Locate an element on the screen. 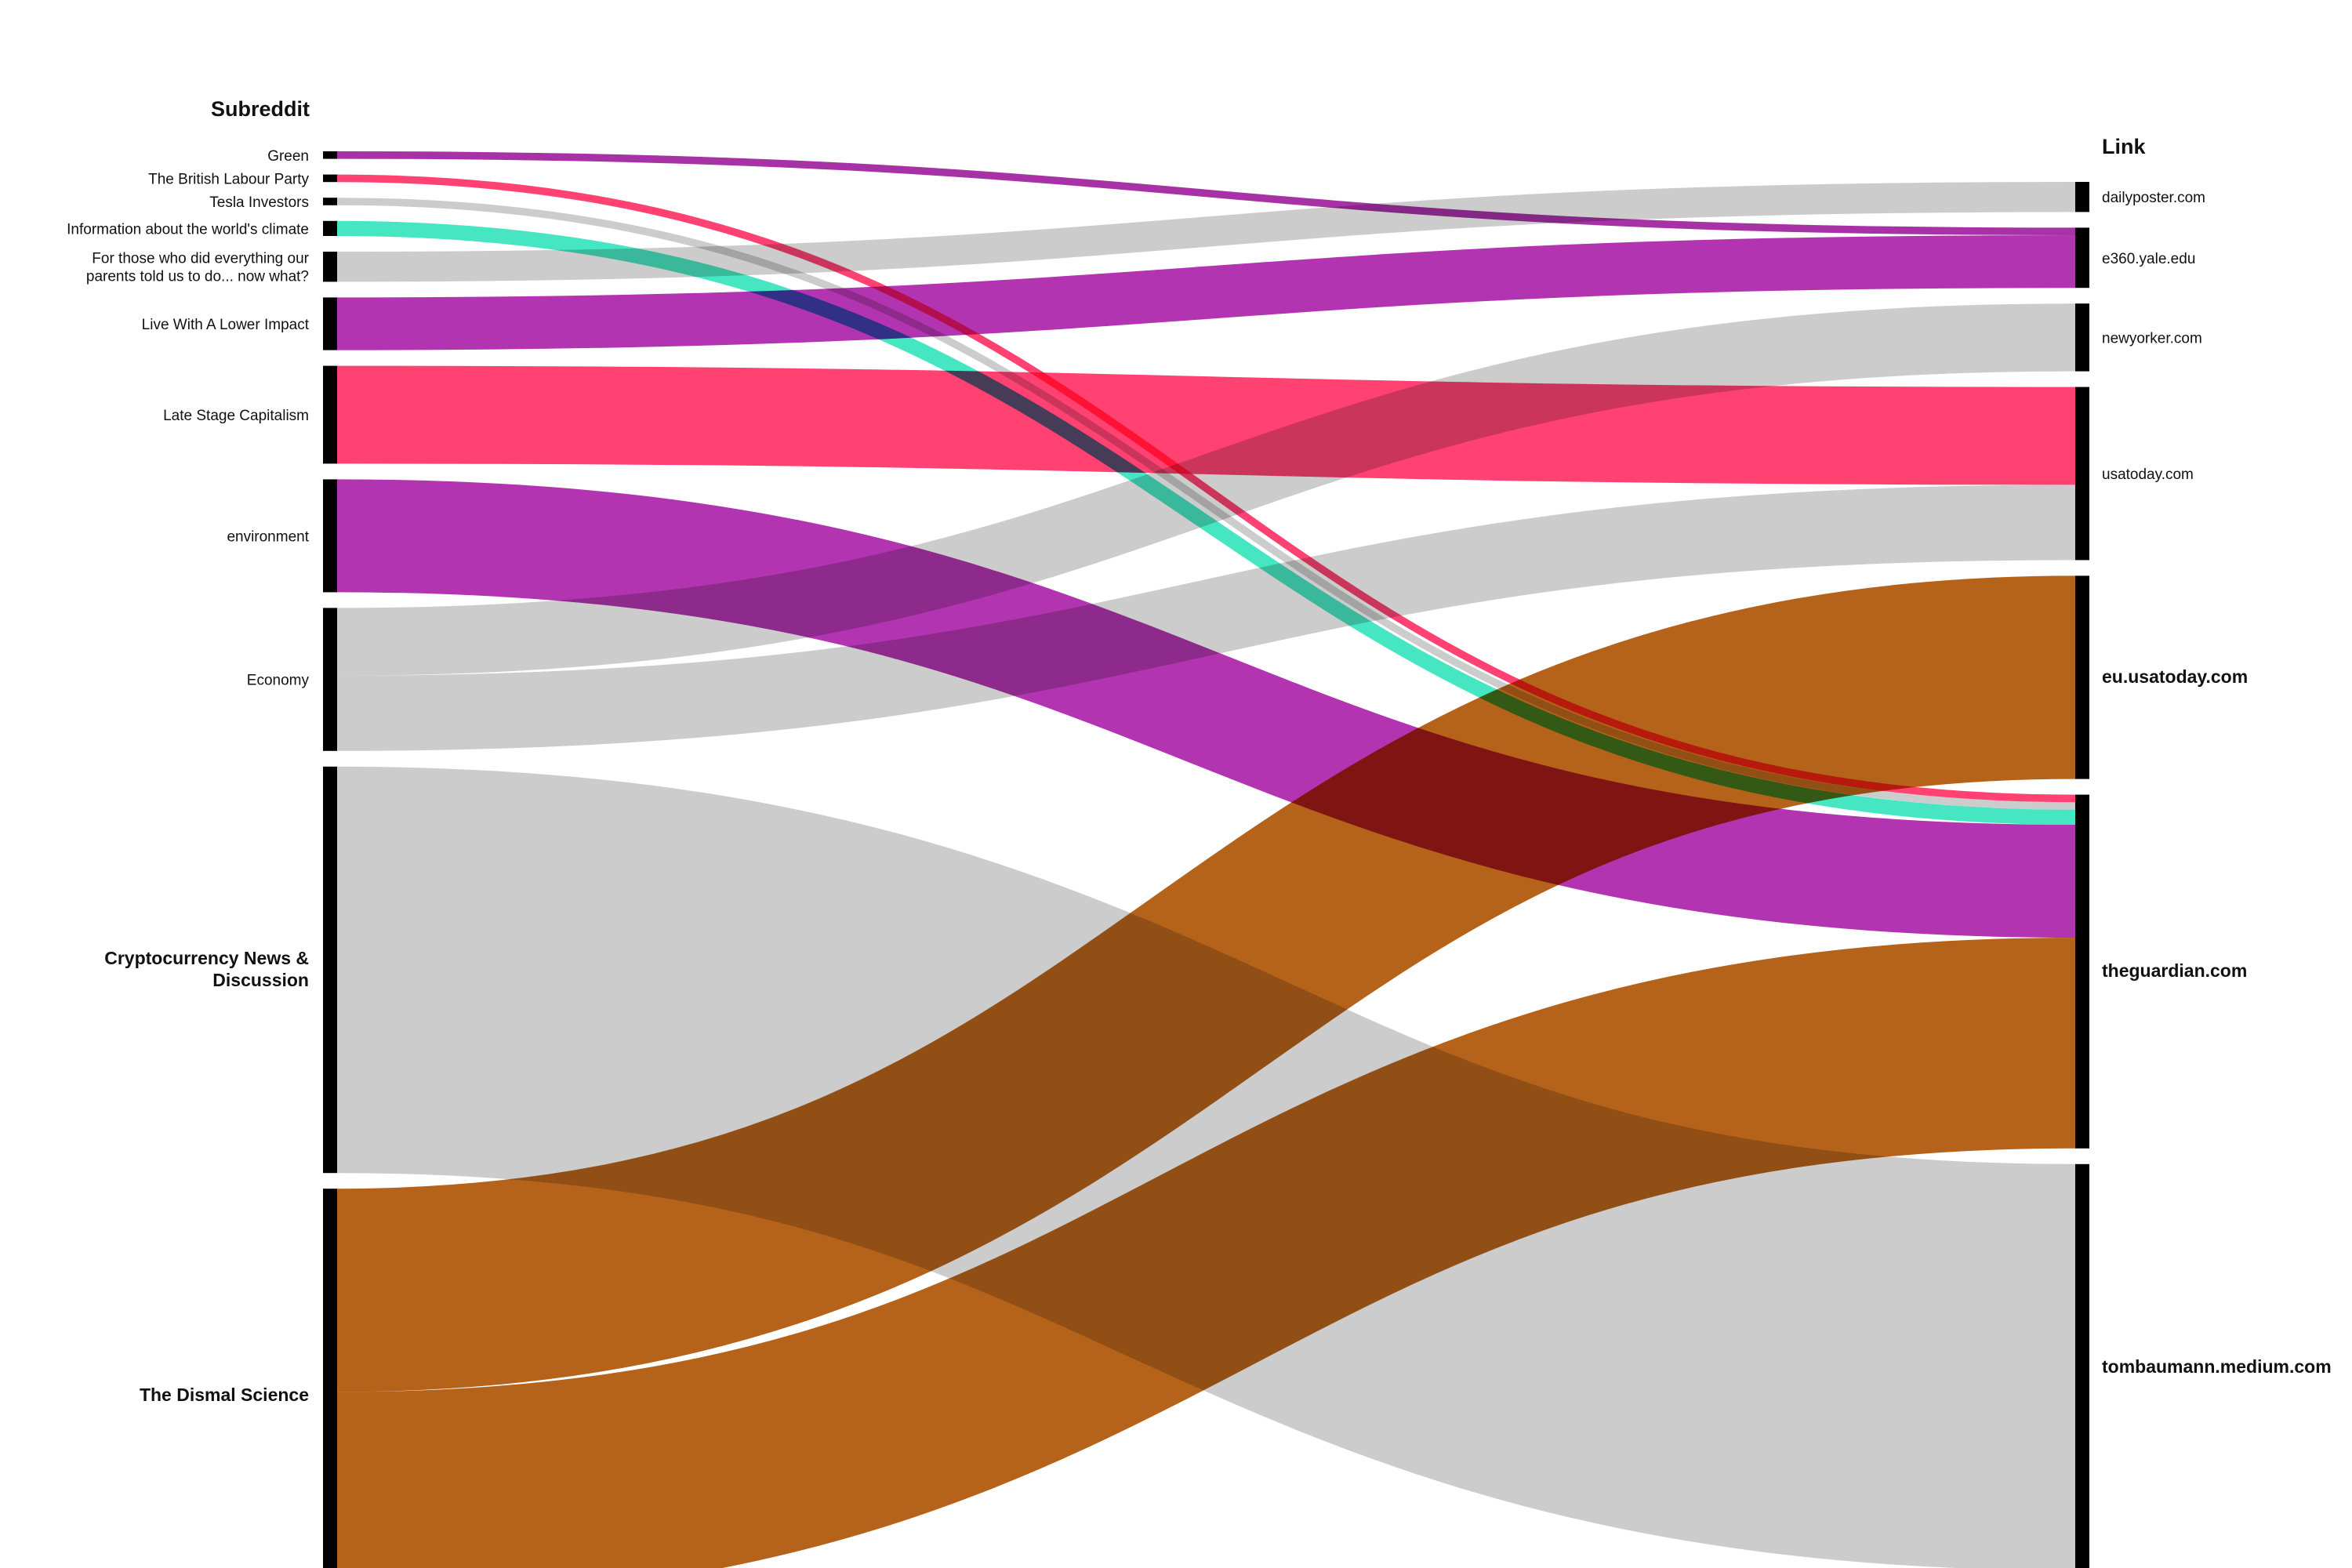 The image size is (2352, 1568). left-node-label-dismal: The Dismal Science is located at coordinates (224, 1395).